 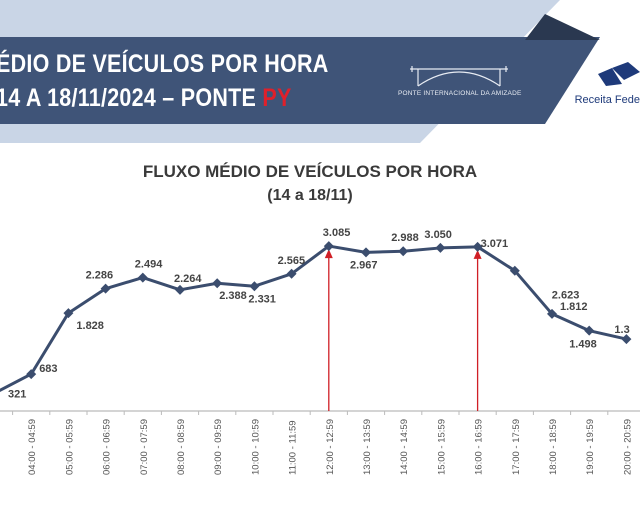 I want to click on bridge-logo-caption: PONTE INTERNACIONAL DA AMIZADE, so click(x=460, y=93).